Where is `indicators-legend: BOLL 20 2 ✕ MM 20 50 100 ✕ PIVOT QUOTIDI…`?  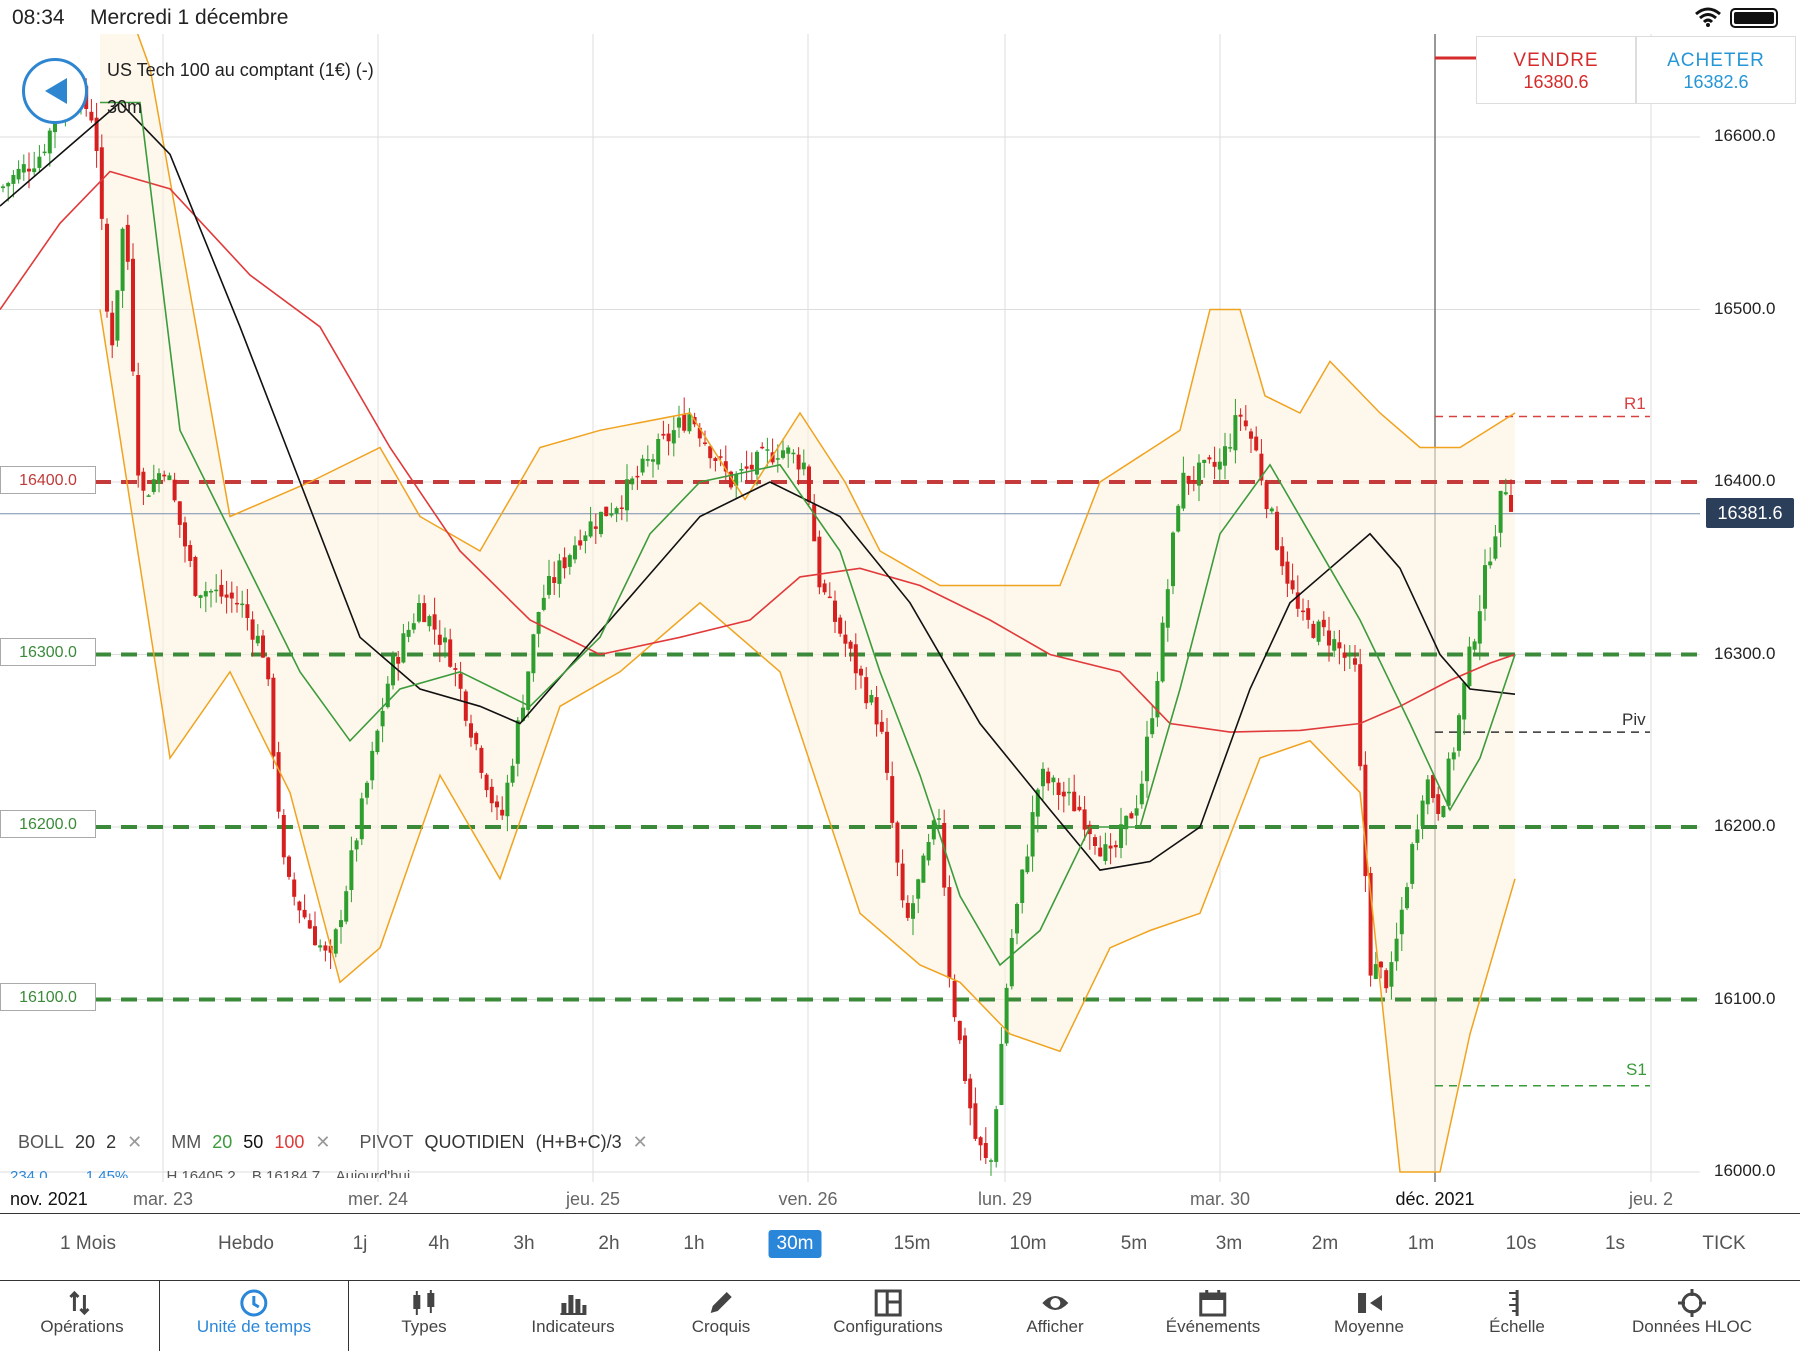 indicators-legend: BOLL 20 2 ✕ MM 20 50 100 ✕ PIVOT QUOTIDI… is located at coordinates (345, 1142).